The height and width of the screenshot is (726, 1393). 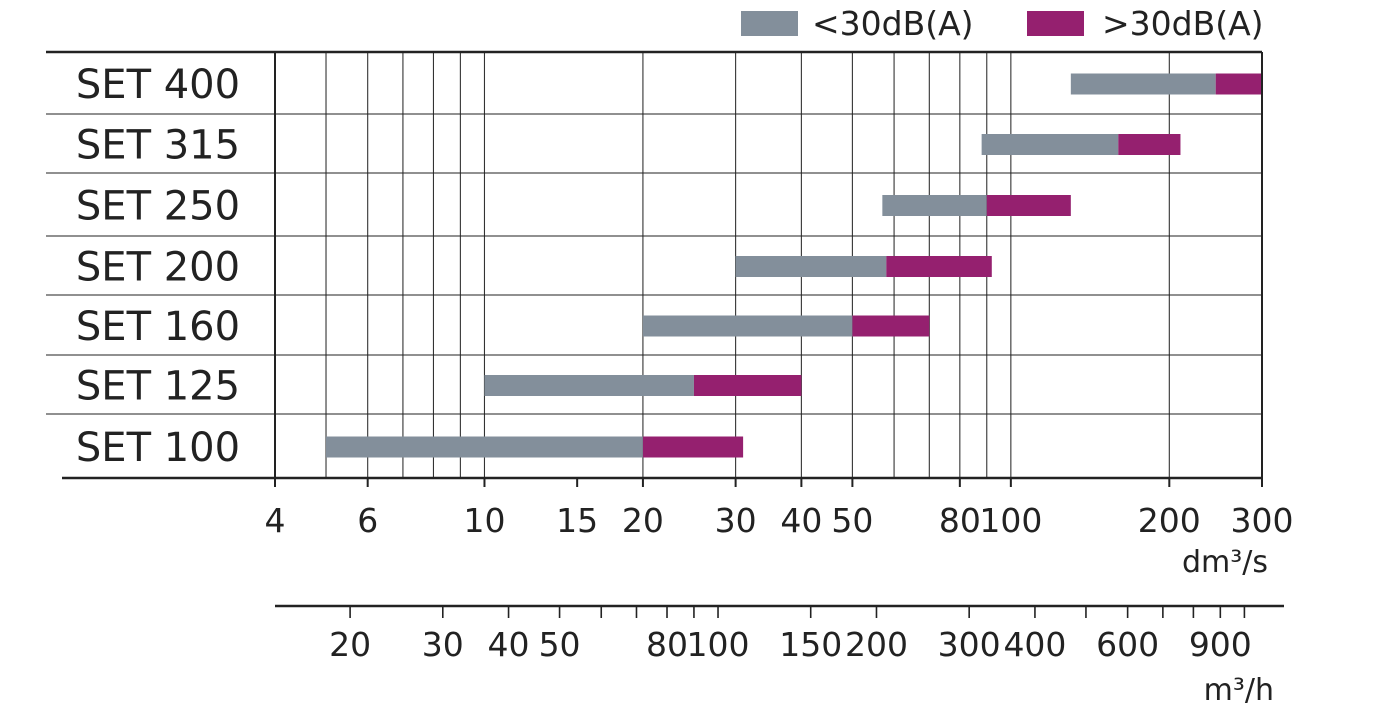 What do you see at coordinates (560, 644) in the screenshot?
I see `secondary-tick-label: 50` at bounding box center [560, 644].